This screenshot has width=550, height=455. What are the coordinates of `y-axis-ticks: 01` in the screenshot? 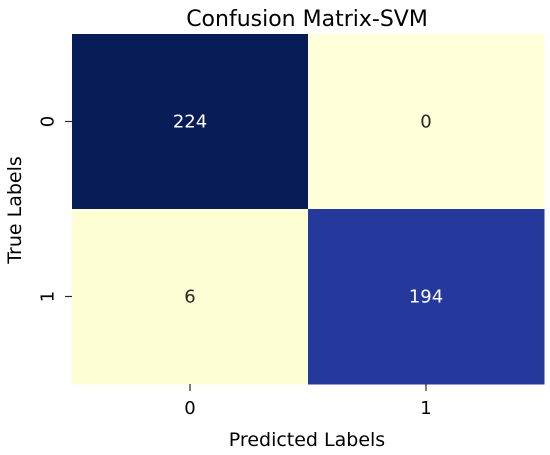 It's located at (55, 209).